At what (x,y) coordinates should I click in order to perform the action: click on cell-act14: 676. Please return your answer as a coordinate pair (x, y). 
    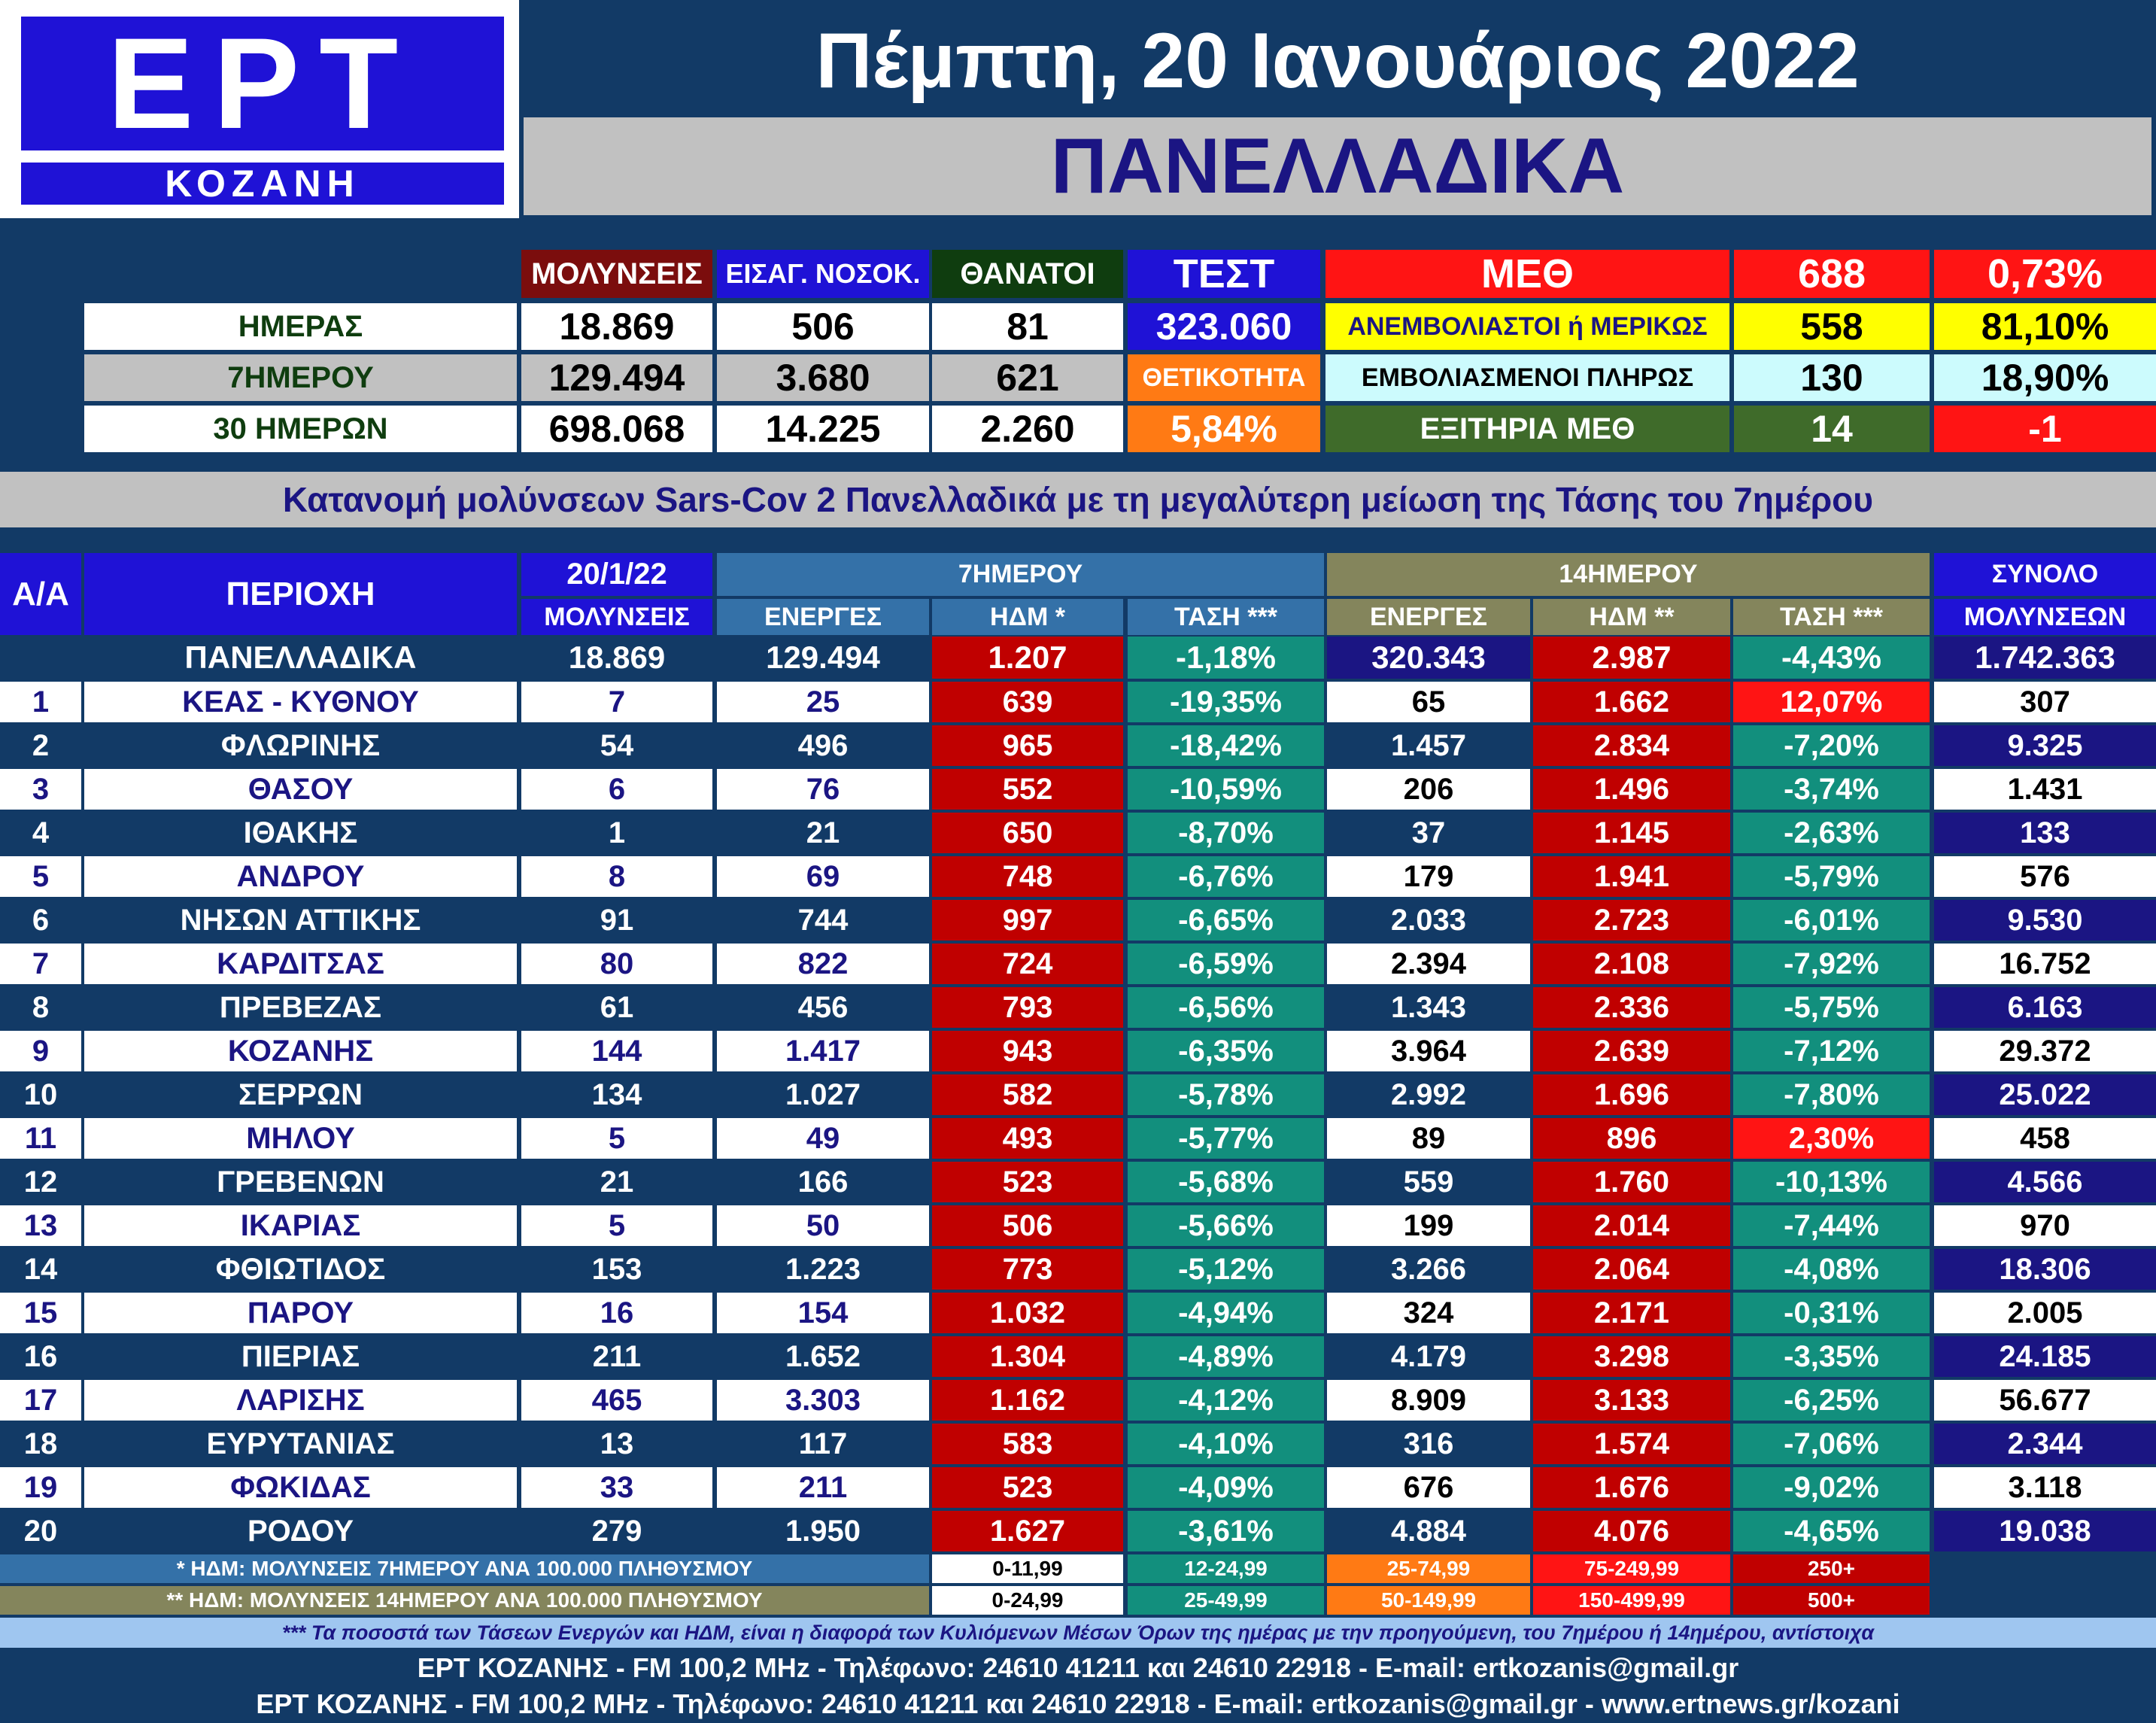
    Looking at the image, I should click on (1428, 1487).